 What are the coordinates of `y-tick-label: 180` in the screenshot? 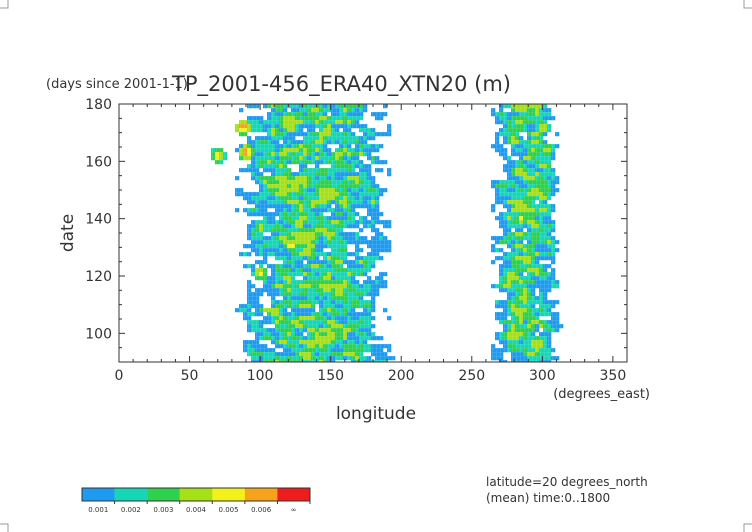 It's located at (98, 105).